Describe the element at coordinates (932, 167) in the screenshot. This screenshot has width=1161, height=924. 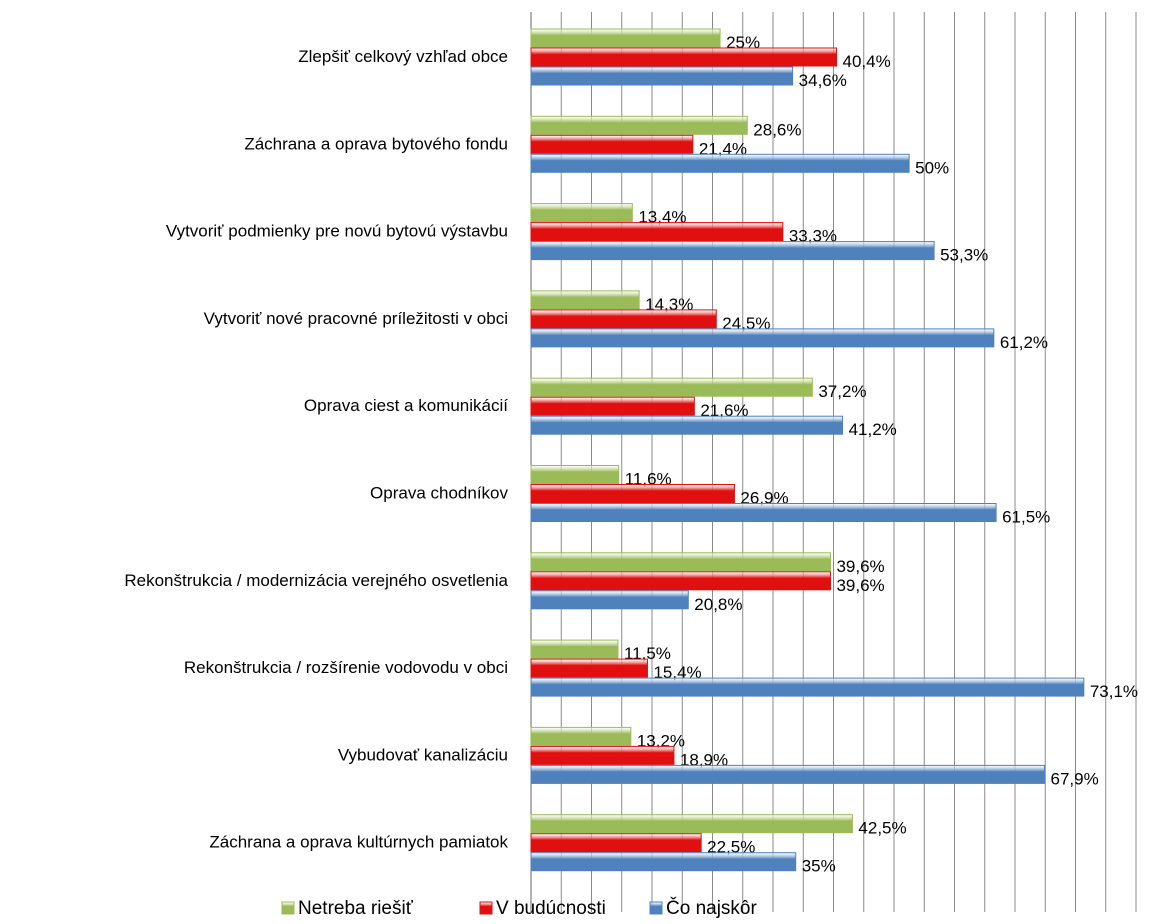
I see `value-label: 50%` at that location.